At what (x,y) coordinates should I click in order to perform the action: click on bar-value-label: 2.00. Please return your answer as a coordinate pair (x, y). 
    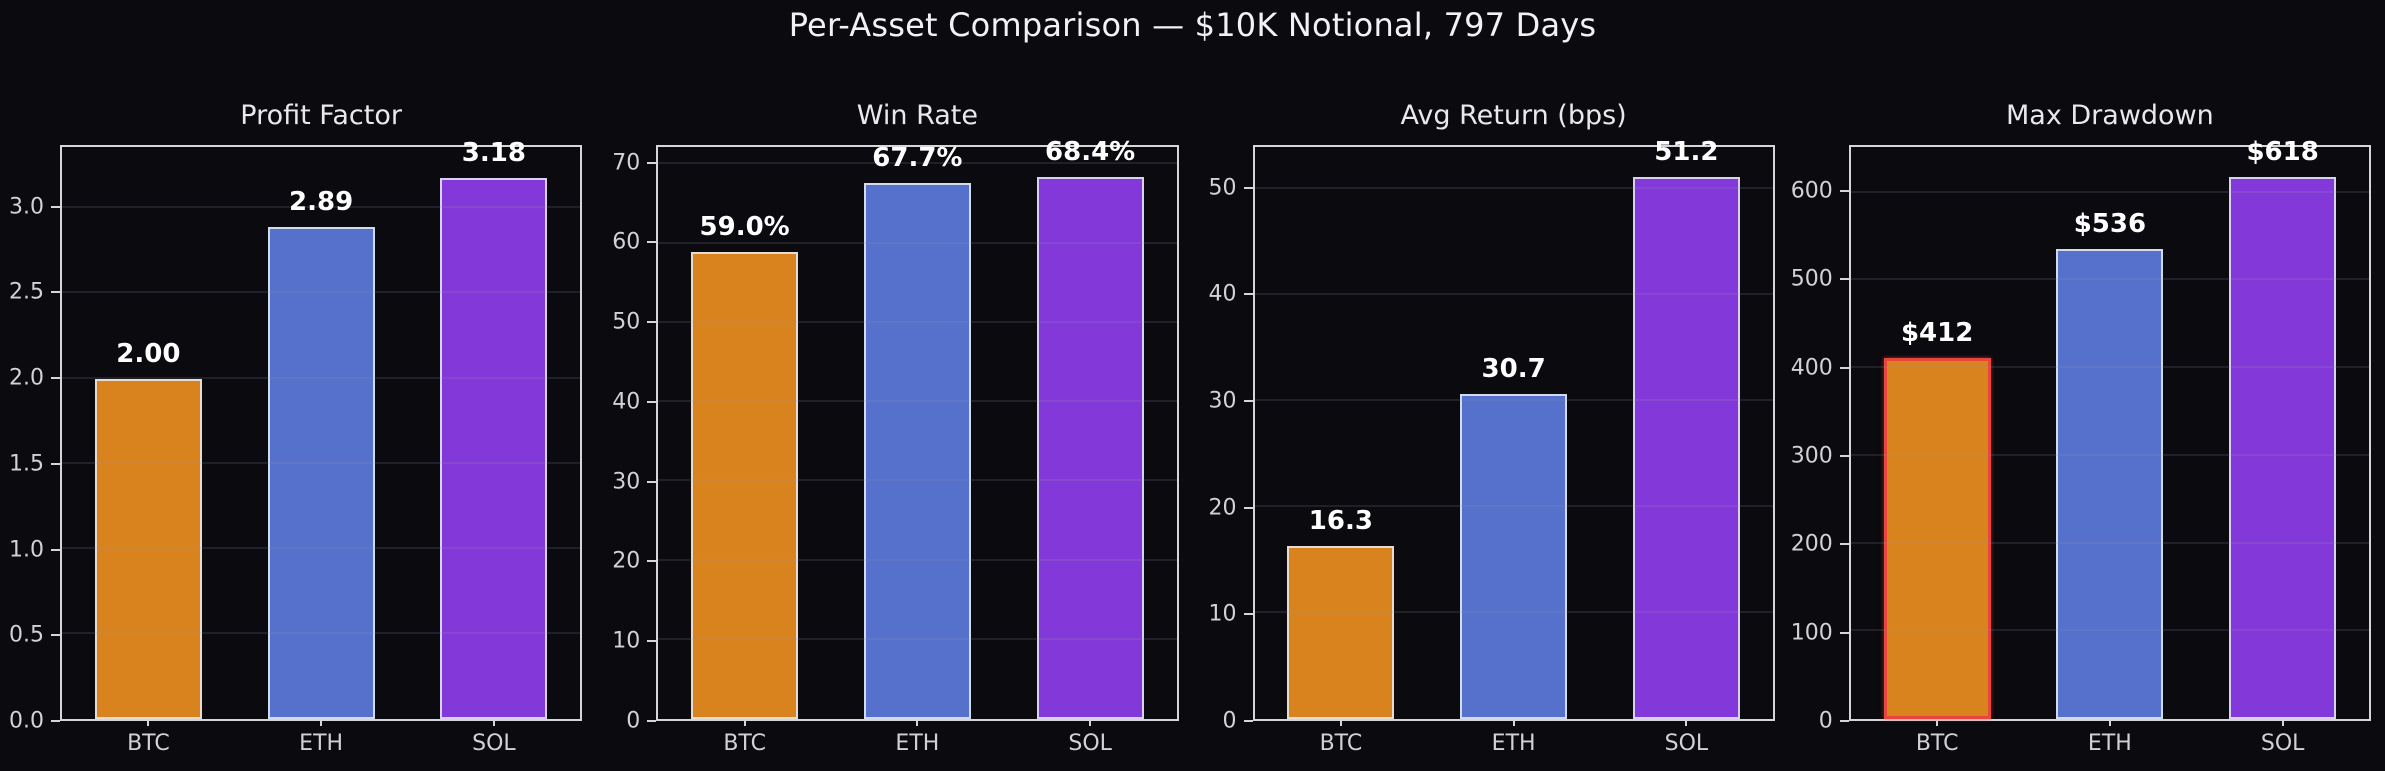
    Looking at the image, I should click on (148, 353).